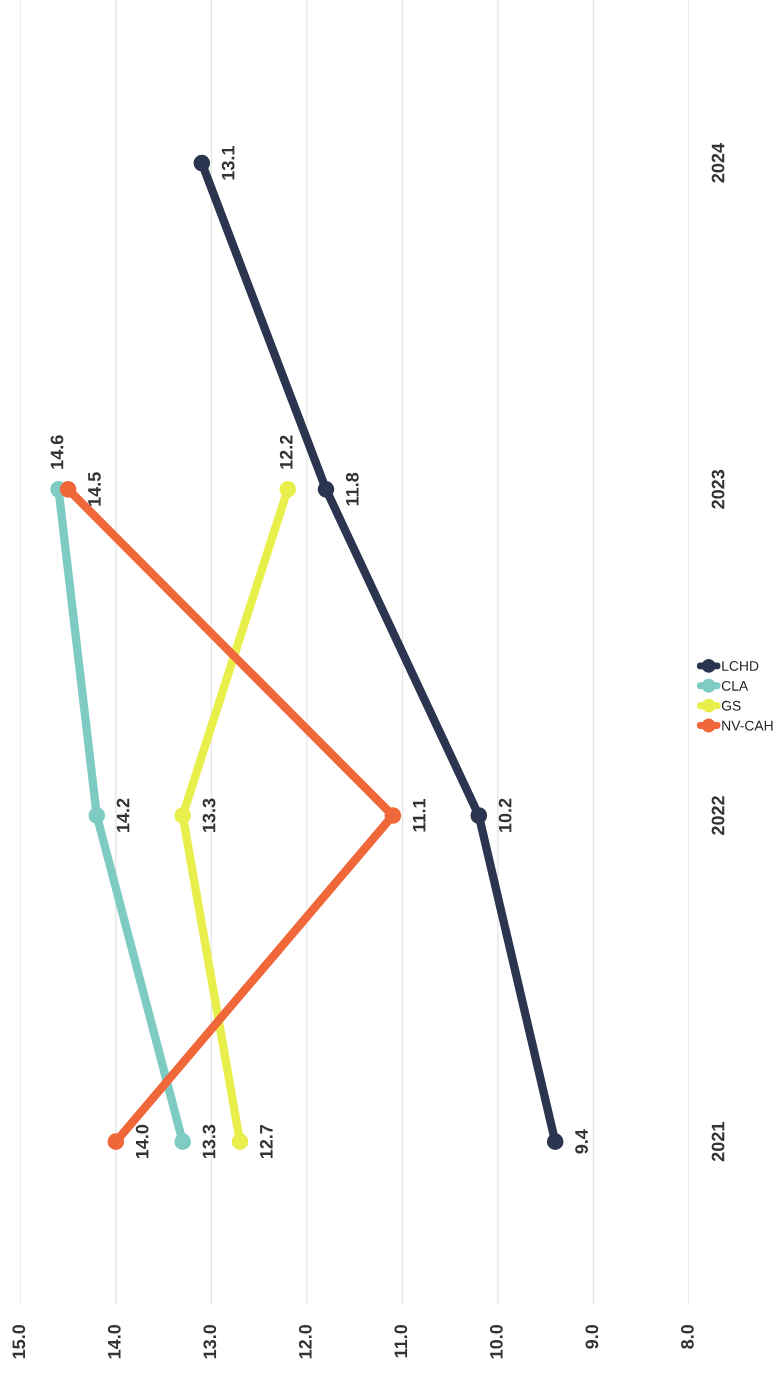 This screenshot has height=1394, width=782. I want to click on x-tick-label: 10.0, so click(496, 1341).